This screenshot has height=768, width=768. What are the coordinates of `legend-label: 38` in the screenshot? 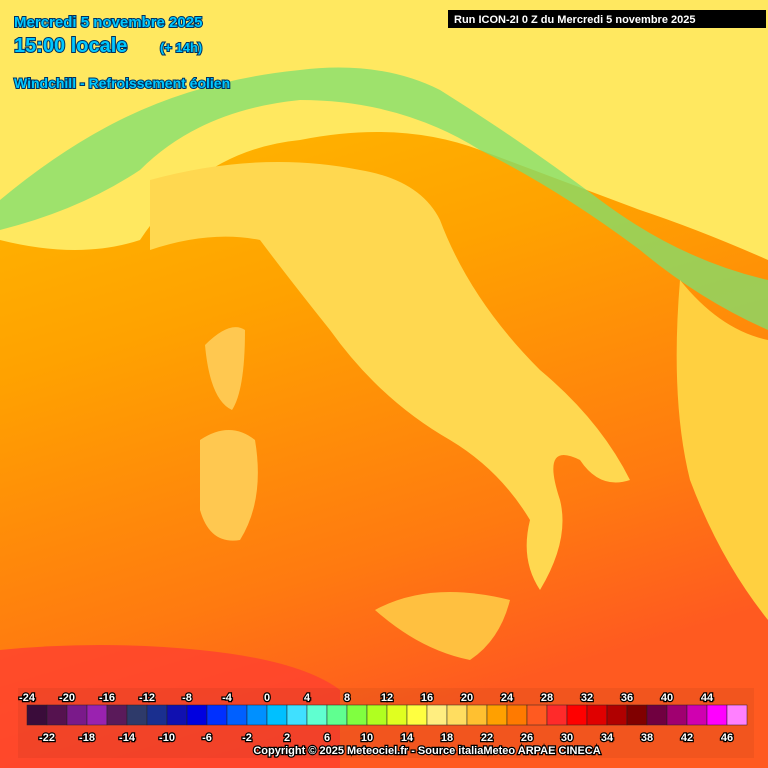 It's located at (647, 738).